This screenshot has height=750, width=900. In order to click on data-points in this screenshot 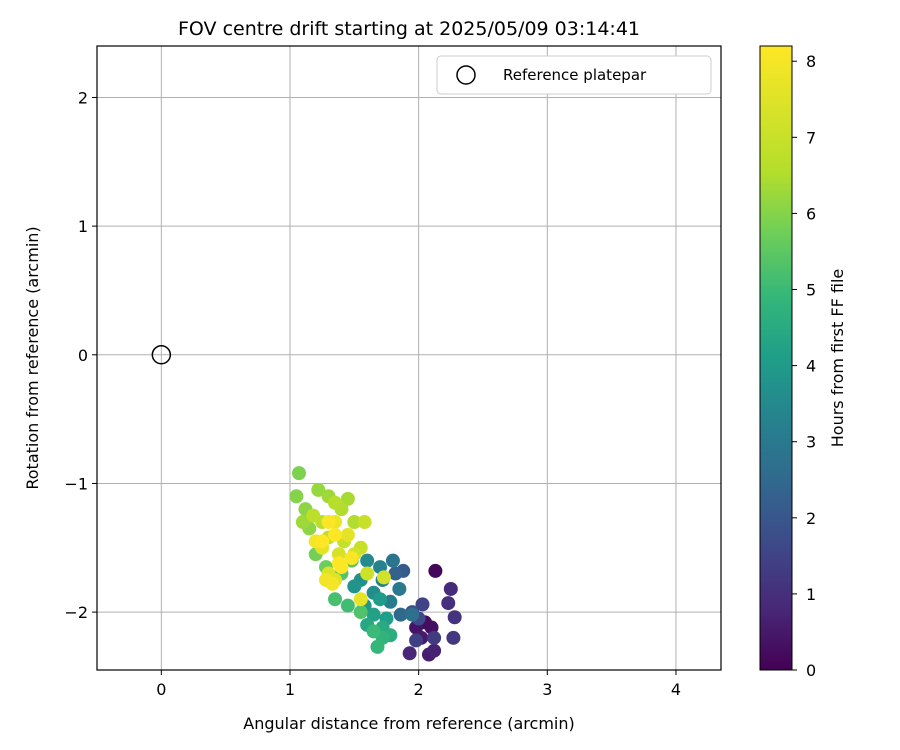, I will do `click(375, 564)`.